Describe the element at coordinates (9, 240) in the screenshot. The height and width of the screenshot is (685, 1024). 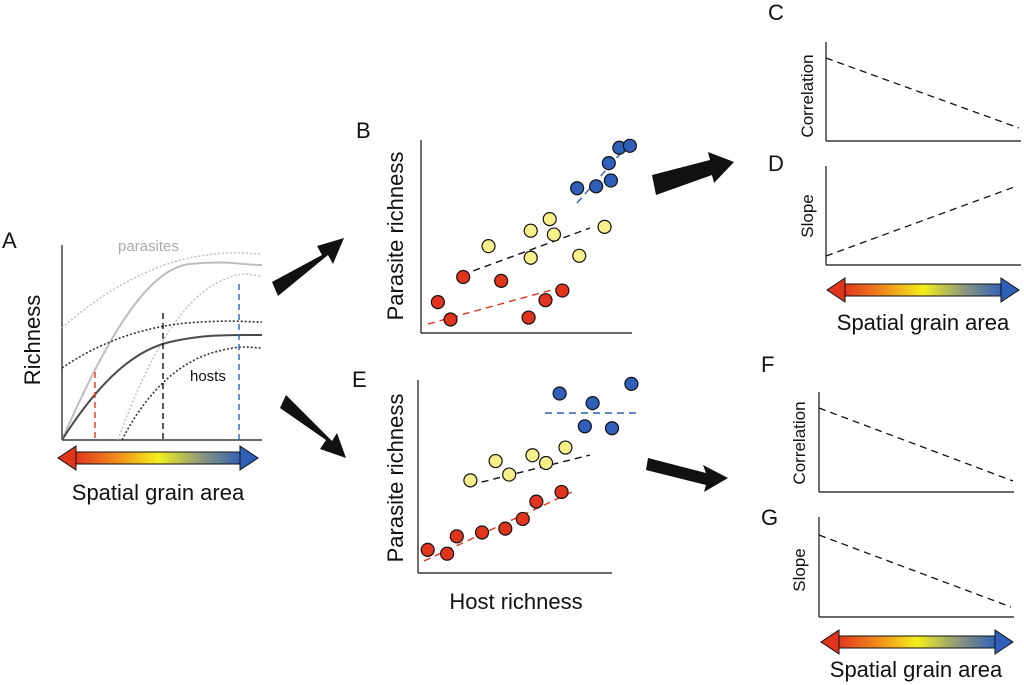
I see `panel-a-label: A` at that location.